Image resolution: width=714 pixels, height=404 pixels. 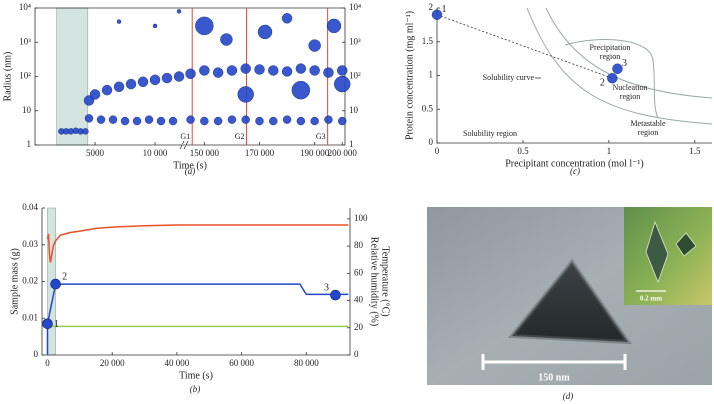 I want to click on y-tick-label: 0.01, so click(x=30, y=317).